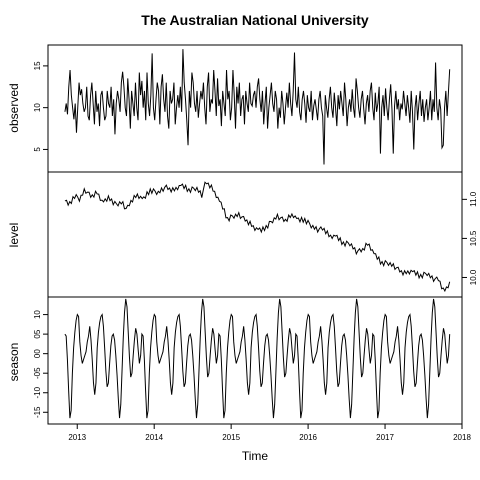 The width and height of the screenshot is (480, 480). What do you see at coordinates (37, 65) in the screenshot?
I see `observed-y-tick-label: 15` at bounding box center [37, 65].